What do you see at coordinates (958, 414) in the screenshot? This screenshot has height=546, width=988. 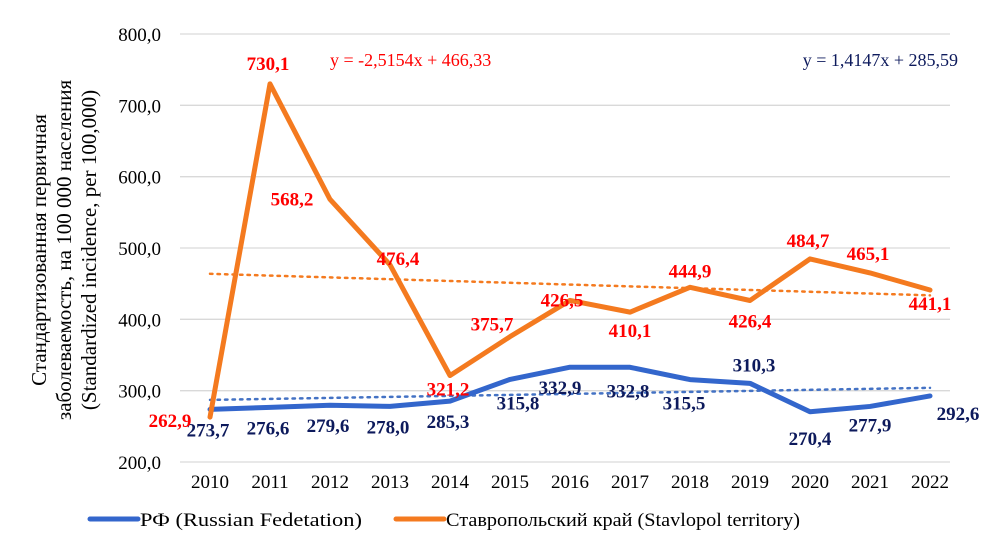 I see `data-label: 292,6` at bounding box center [958, 414].